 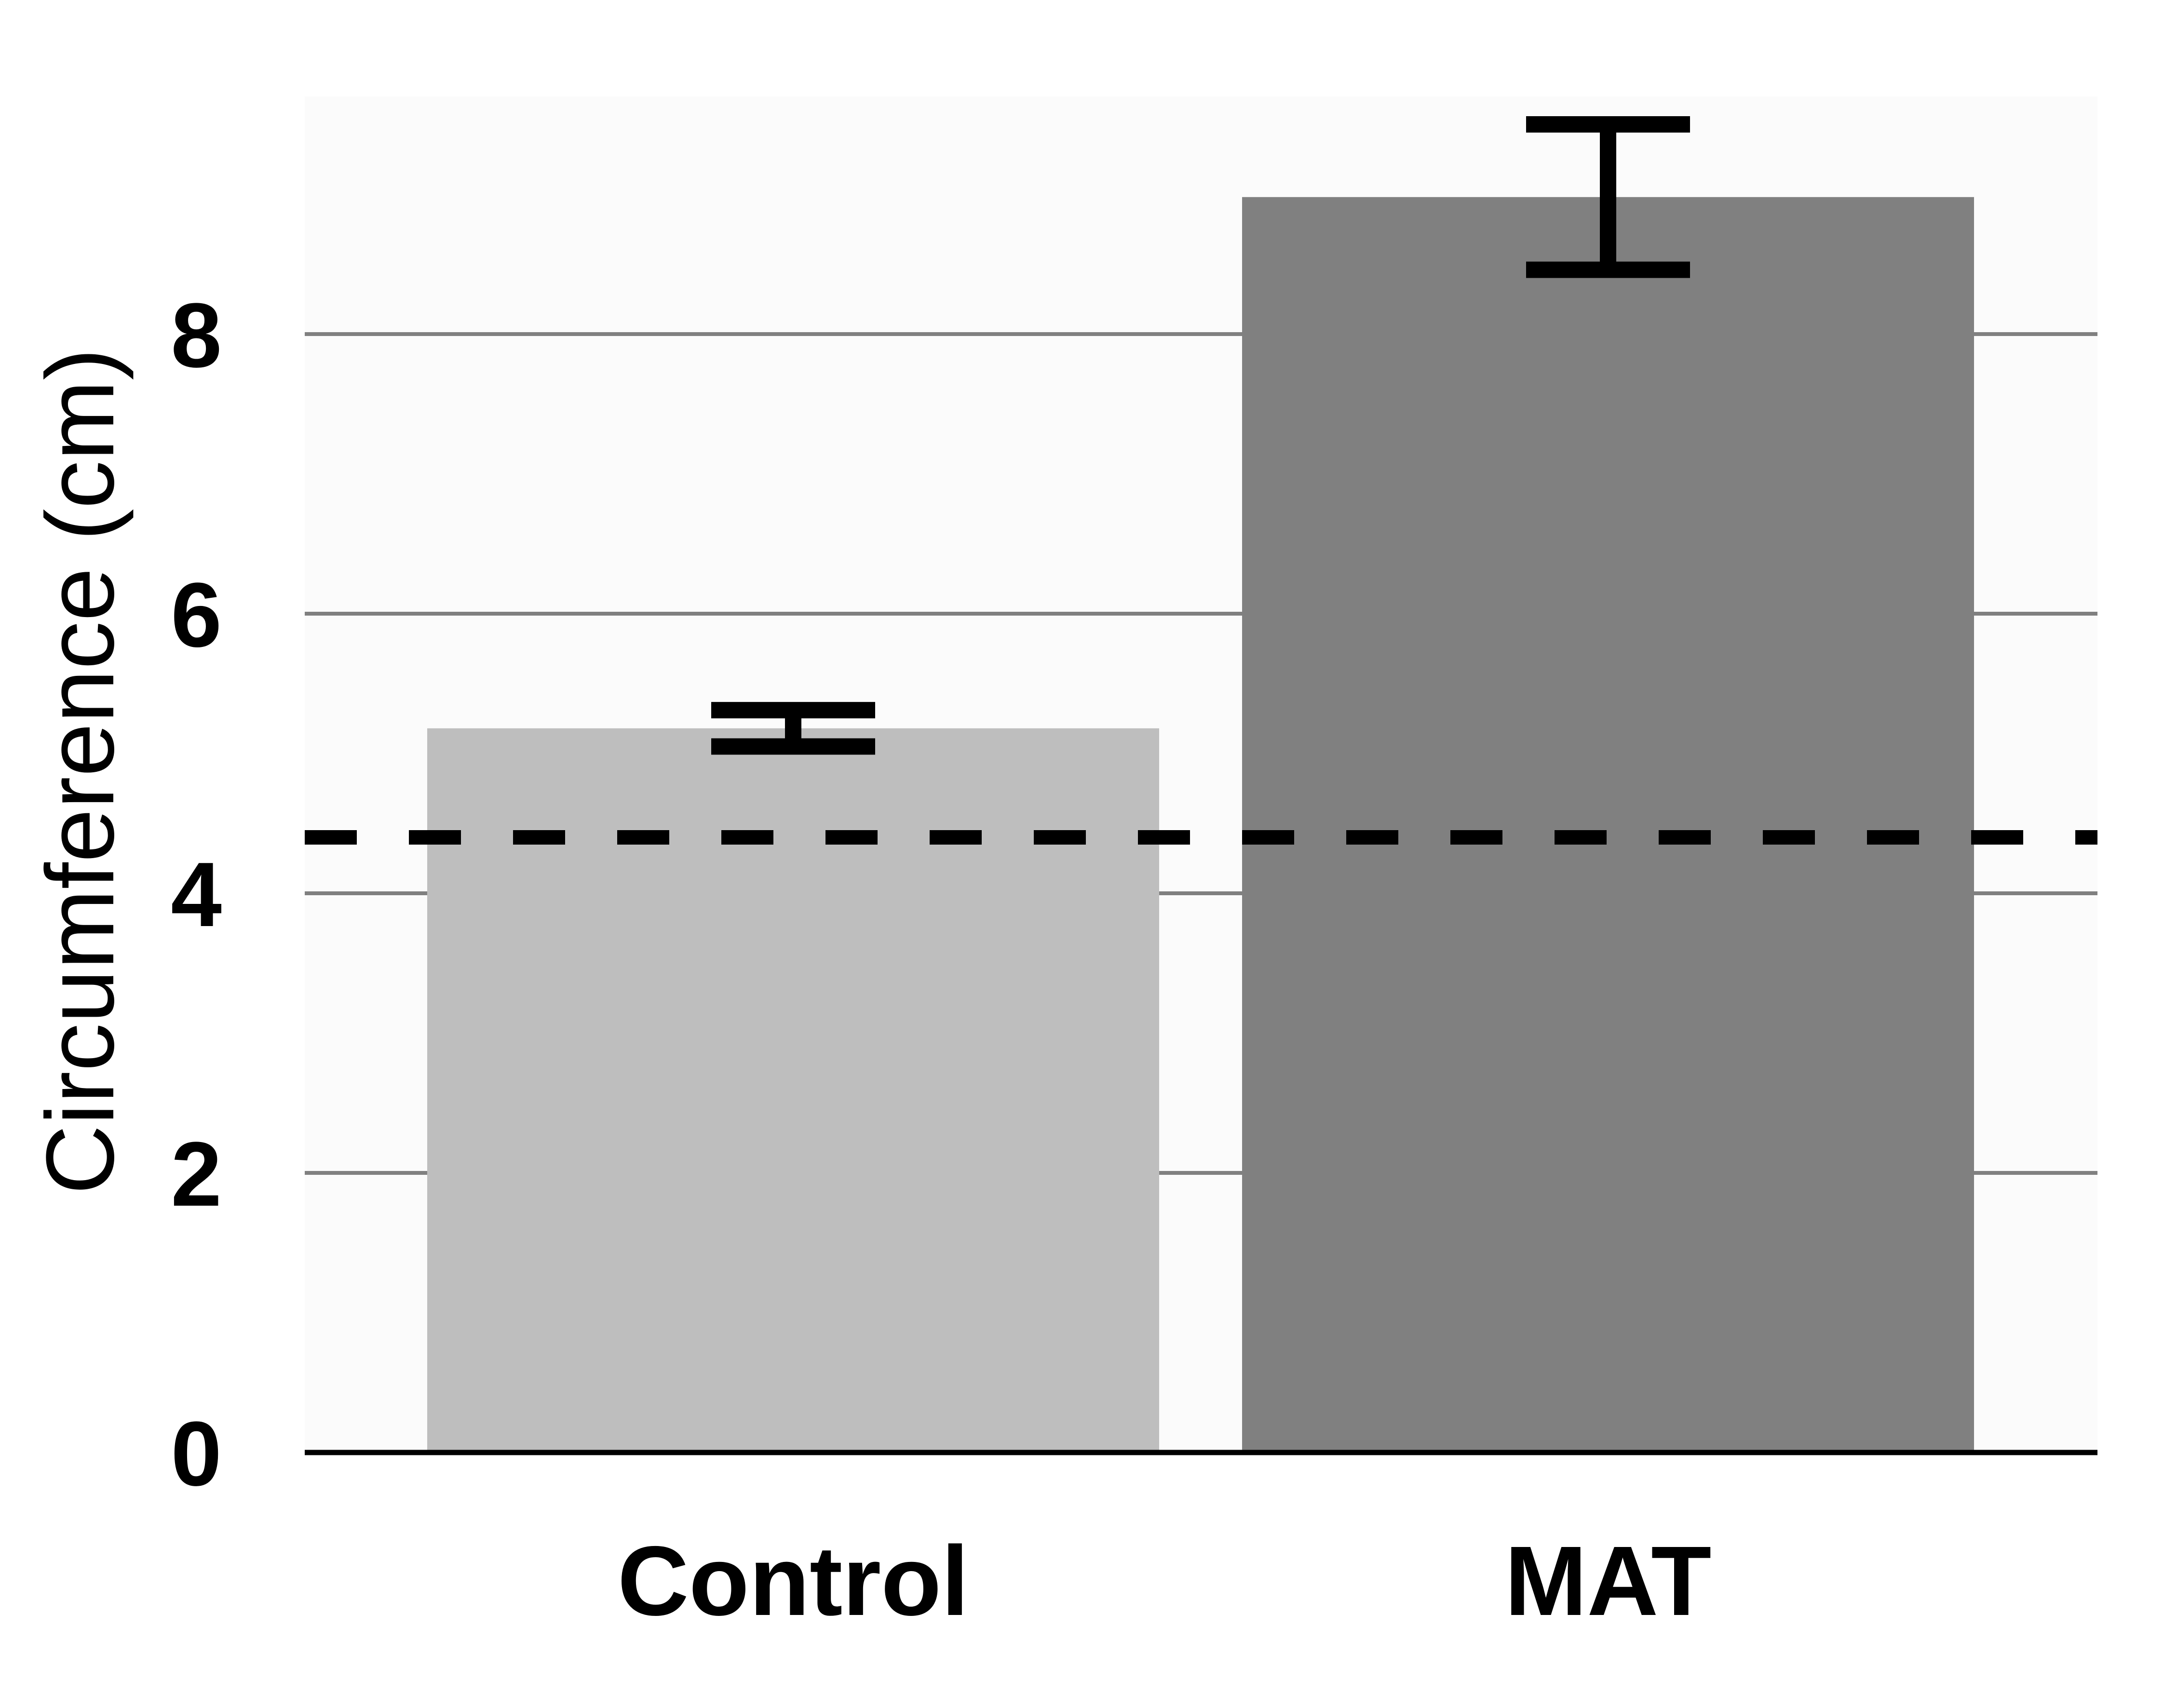 What do you see at coordinates (1609, 1581) in the screenshot?
I see `x-tick-label-mat: MAT` at bounding box center [1609, 1581].